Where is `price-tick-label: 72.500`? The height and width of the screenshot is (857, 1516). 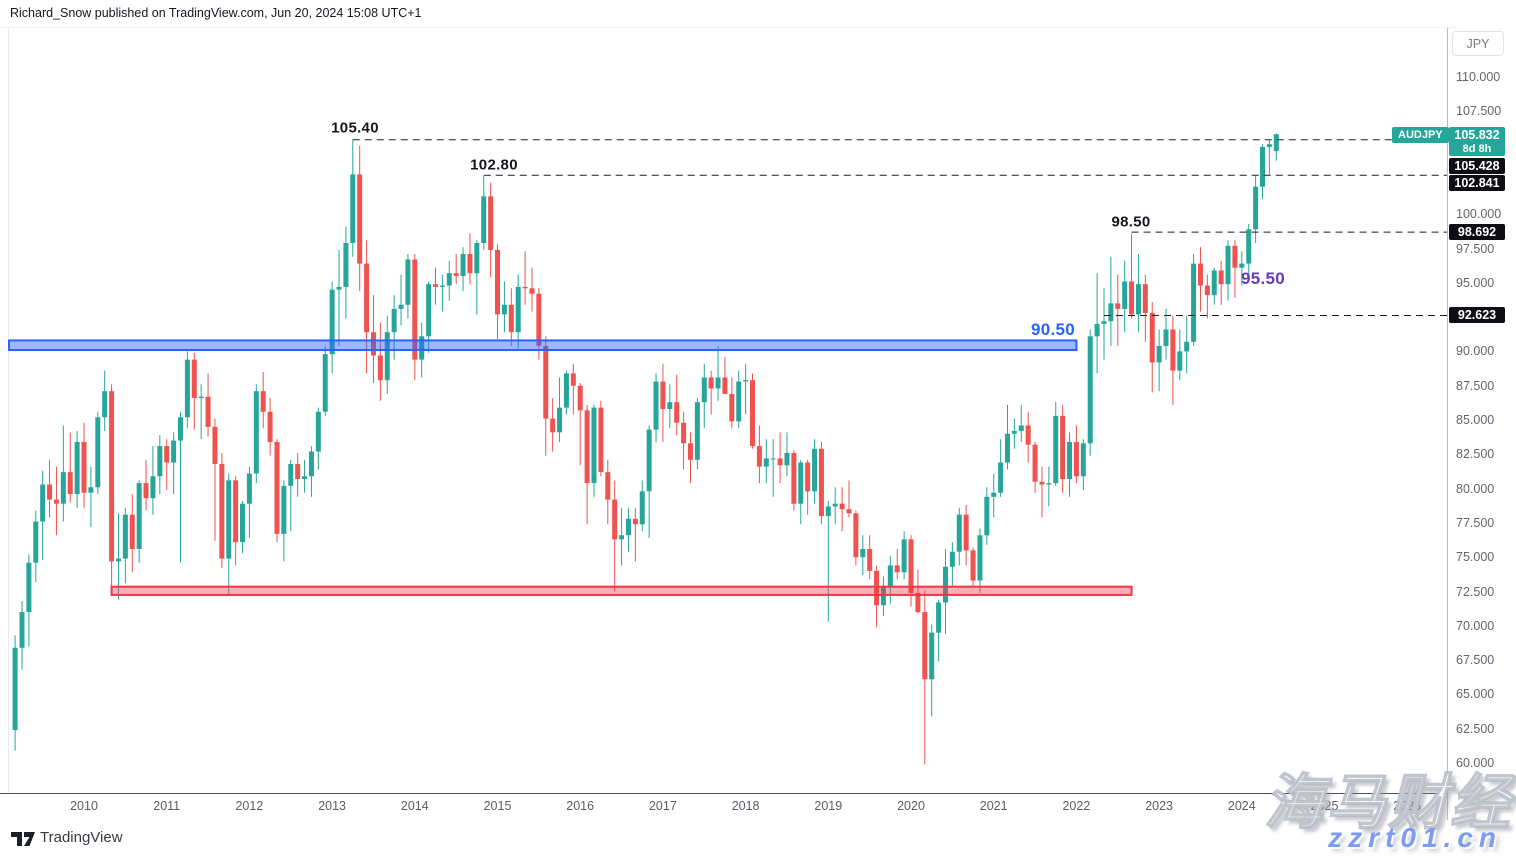
price-tick-label: 72.500 is located at coordinates (1475, 591).